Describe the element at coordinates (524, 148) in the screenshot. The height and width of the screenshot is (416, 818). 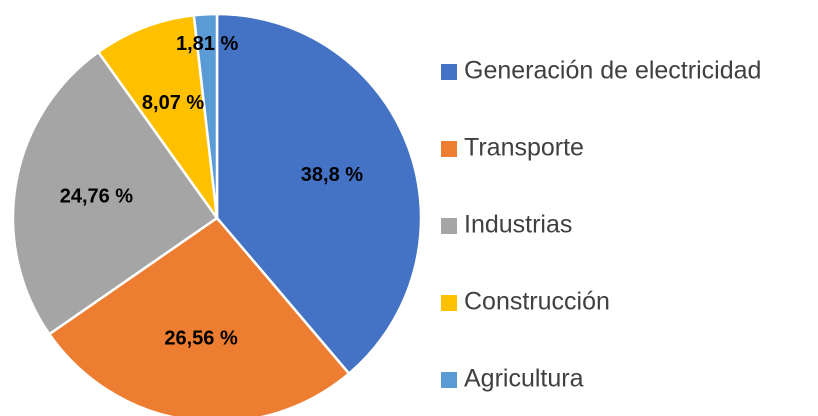
I see `legend-label: Transporte` at that location.